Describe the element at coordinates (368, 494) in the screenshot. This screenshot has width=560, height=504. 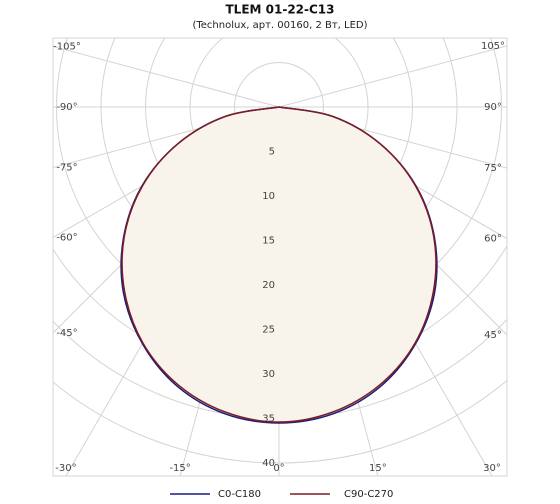
I see `legend-label: C90-C270` at that location.